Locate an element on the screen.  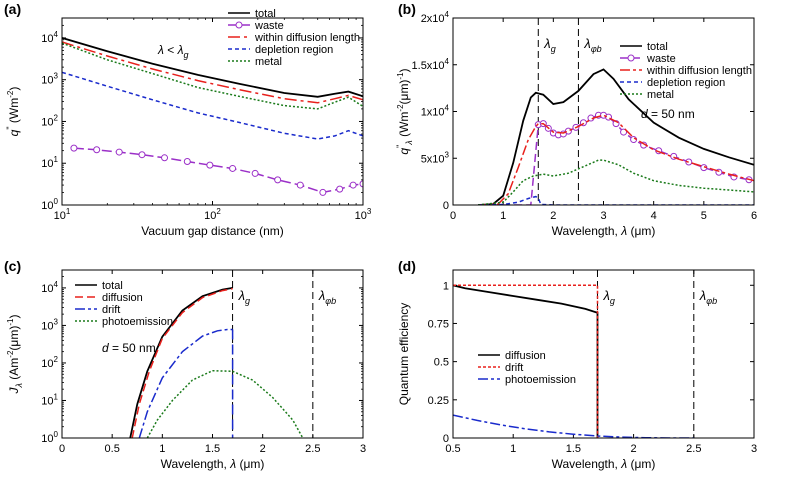
text-span: 2x10 is located at coordinates (433, 19).